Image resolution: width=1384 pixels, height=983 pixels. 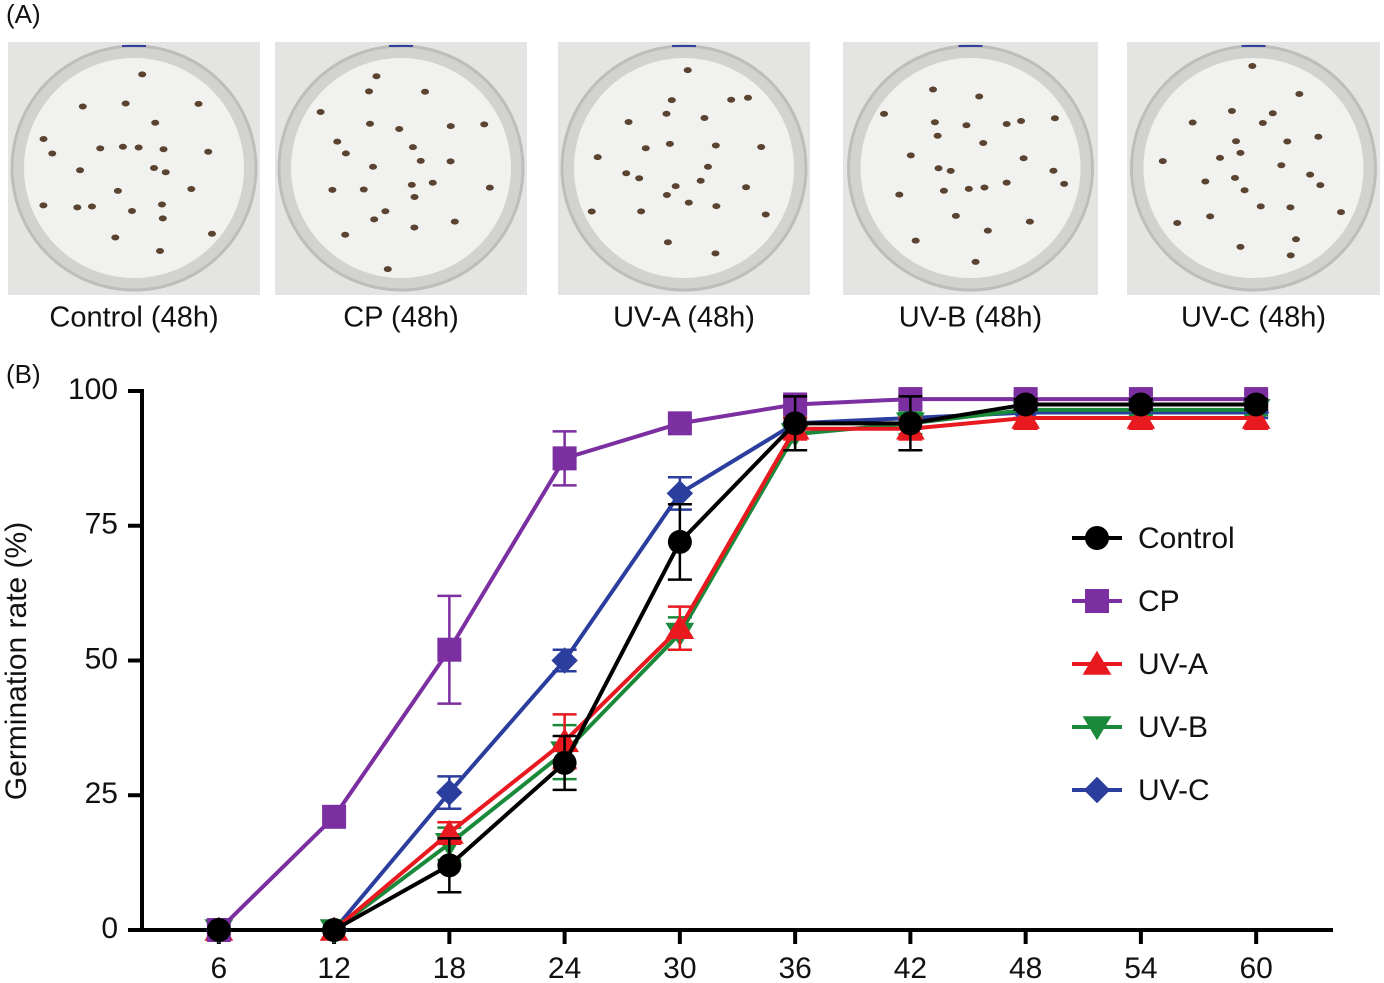 I want to click on y-axis-label: Germination rate (%), so click(x=16, y=661).